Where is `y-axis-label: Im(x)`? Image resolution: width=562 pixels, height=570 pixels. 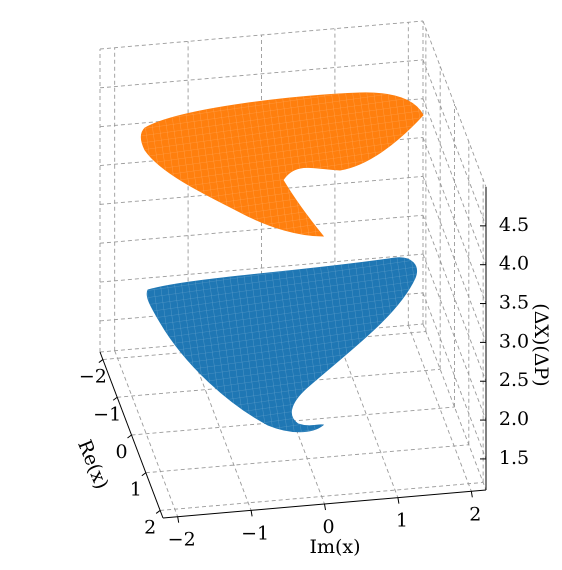
y-axis-label: Im(x) is located at coordinates (334, 547).